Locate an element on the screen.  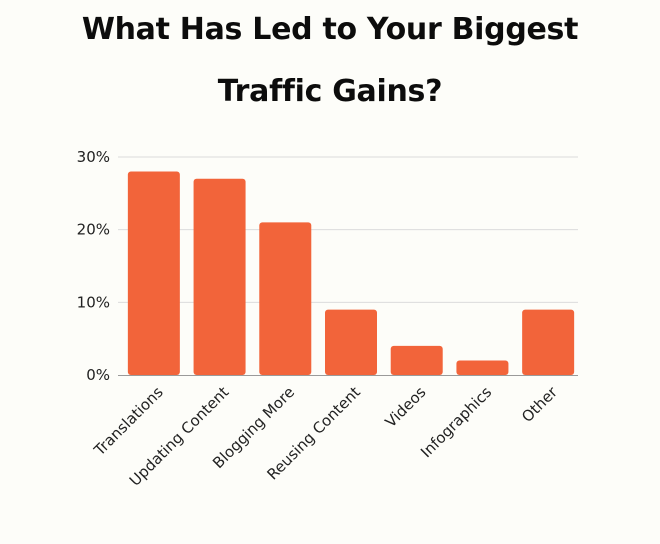
y-tick-label: 10% is located at coordinates (93, 302).